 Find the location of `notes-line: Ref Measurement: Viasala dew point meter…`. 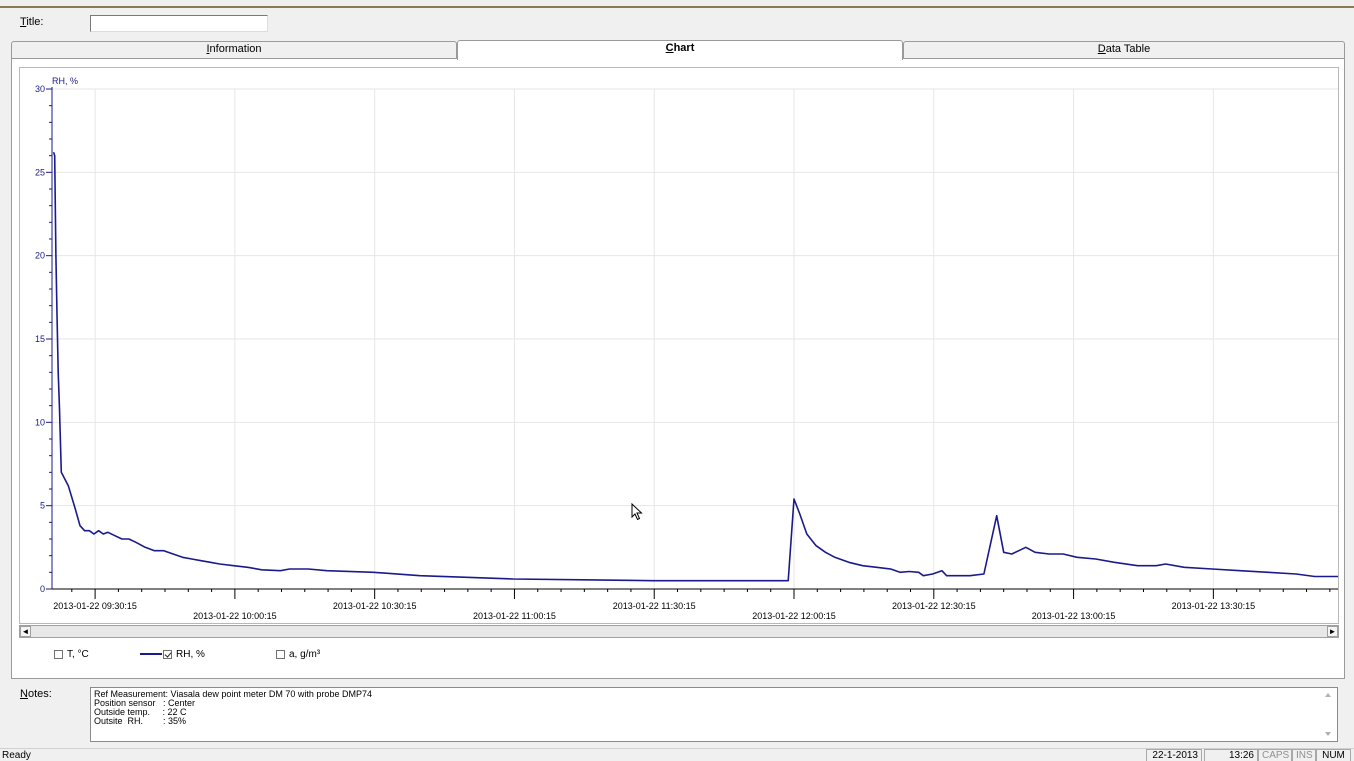

notes-line: Ref Measurement: Viasala dew point meter… is located at coordinates (233, 694).